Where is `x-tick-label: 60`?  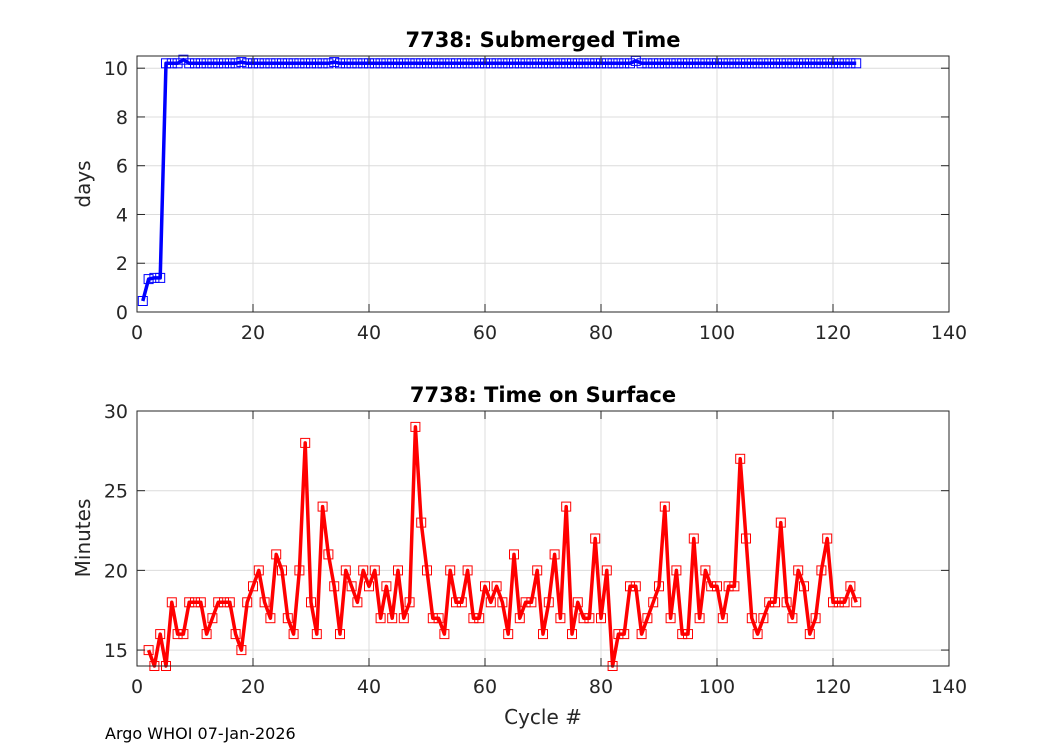 x-tick-label: 60 is located at coordinates (485, 333).